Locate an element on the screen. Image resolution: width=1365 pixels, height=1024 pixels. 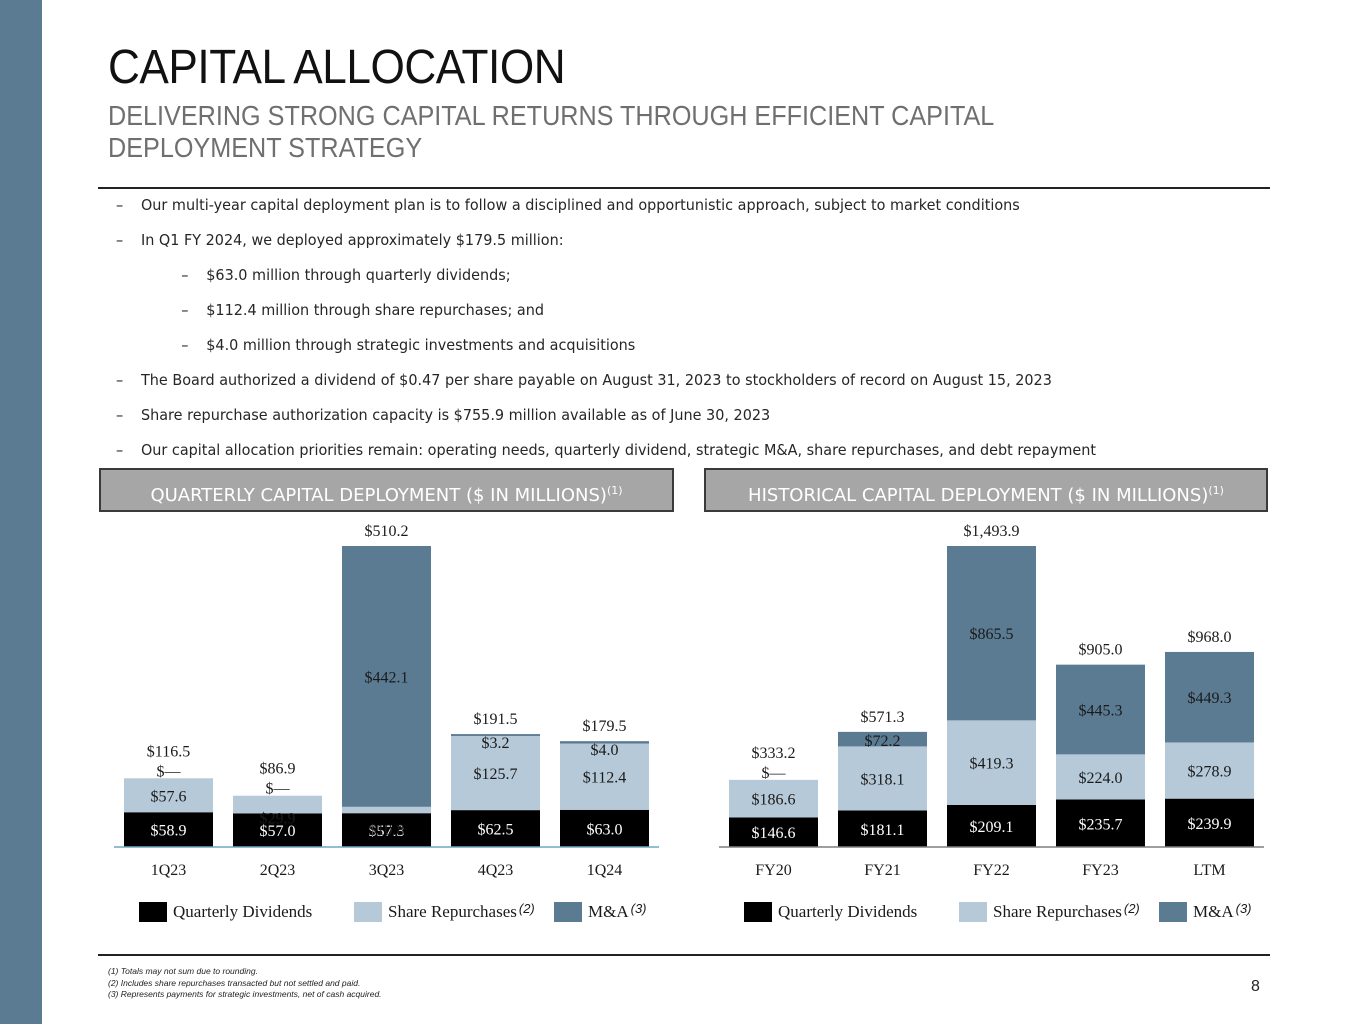
x-tick-label: 4Q23 is located at coordinates (496, 870).